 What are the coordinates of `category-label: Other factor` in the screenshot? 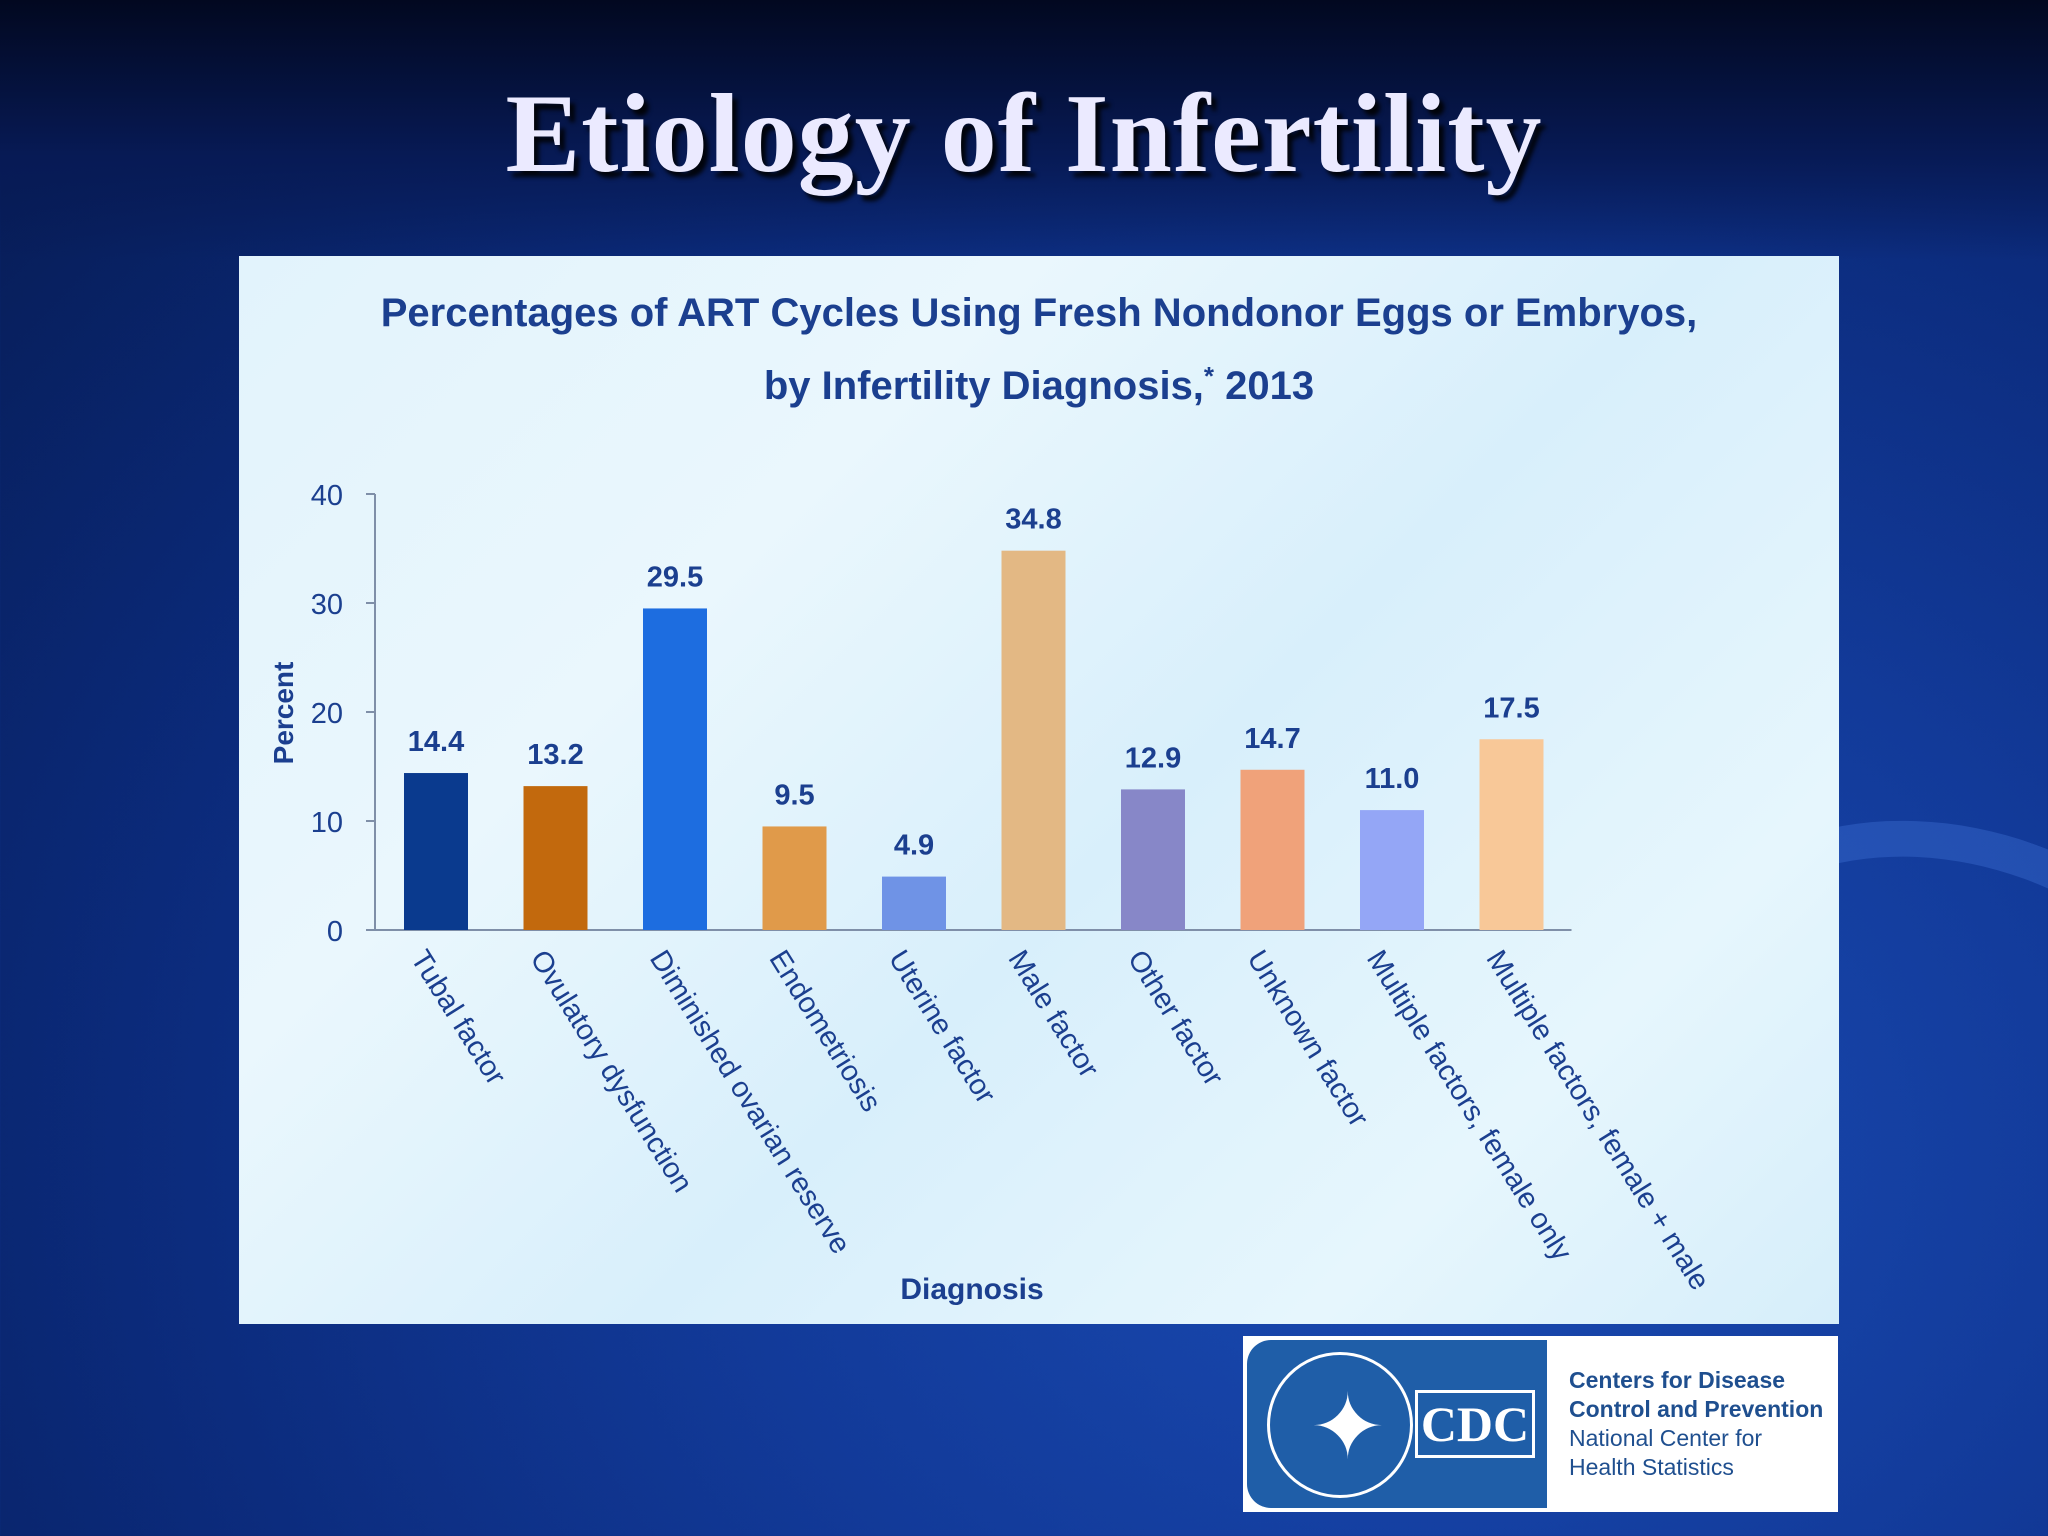 It's located at (1175, 1018).